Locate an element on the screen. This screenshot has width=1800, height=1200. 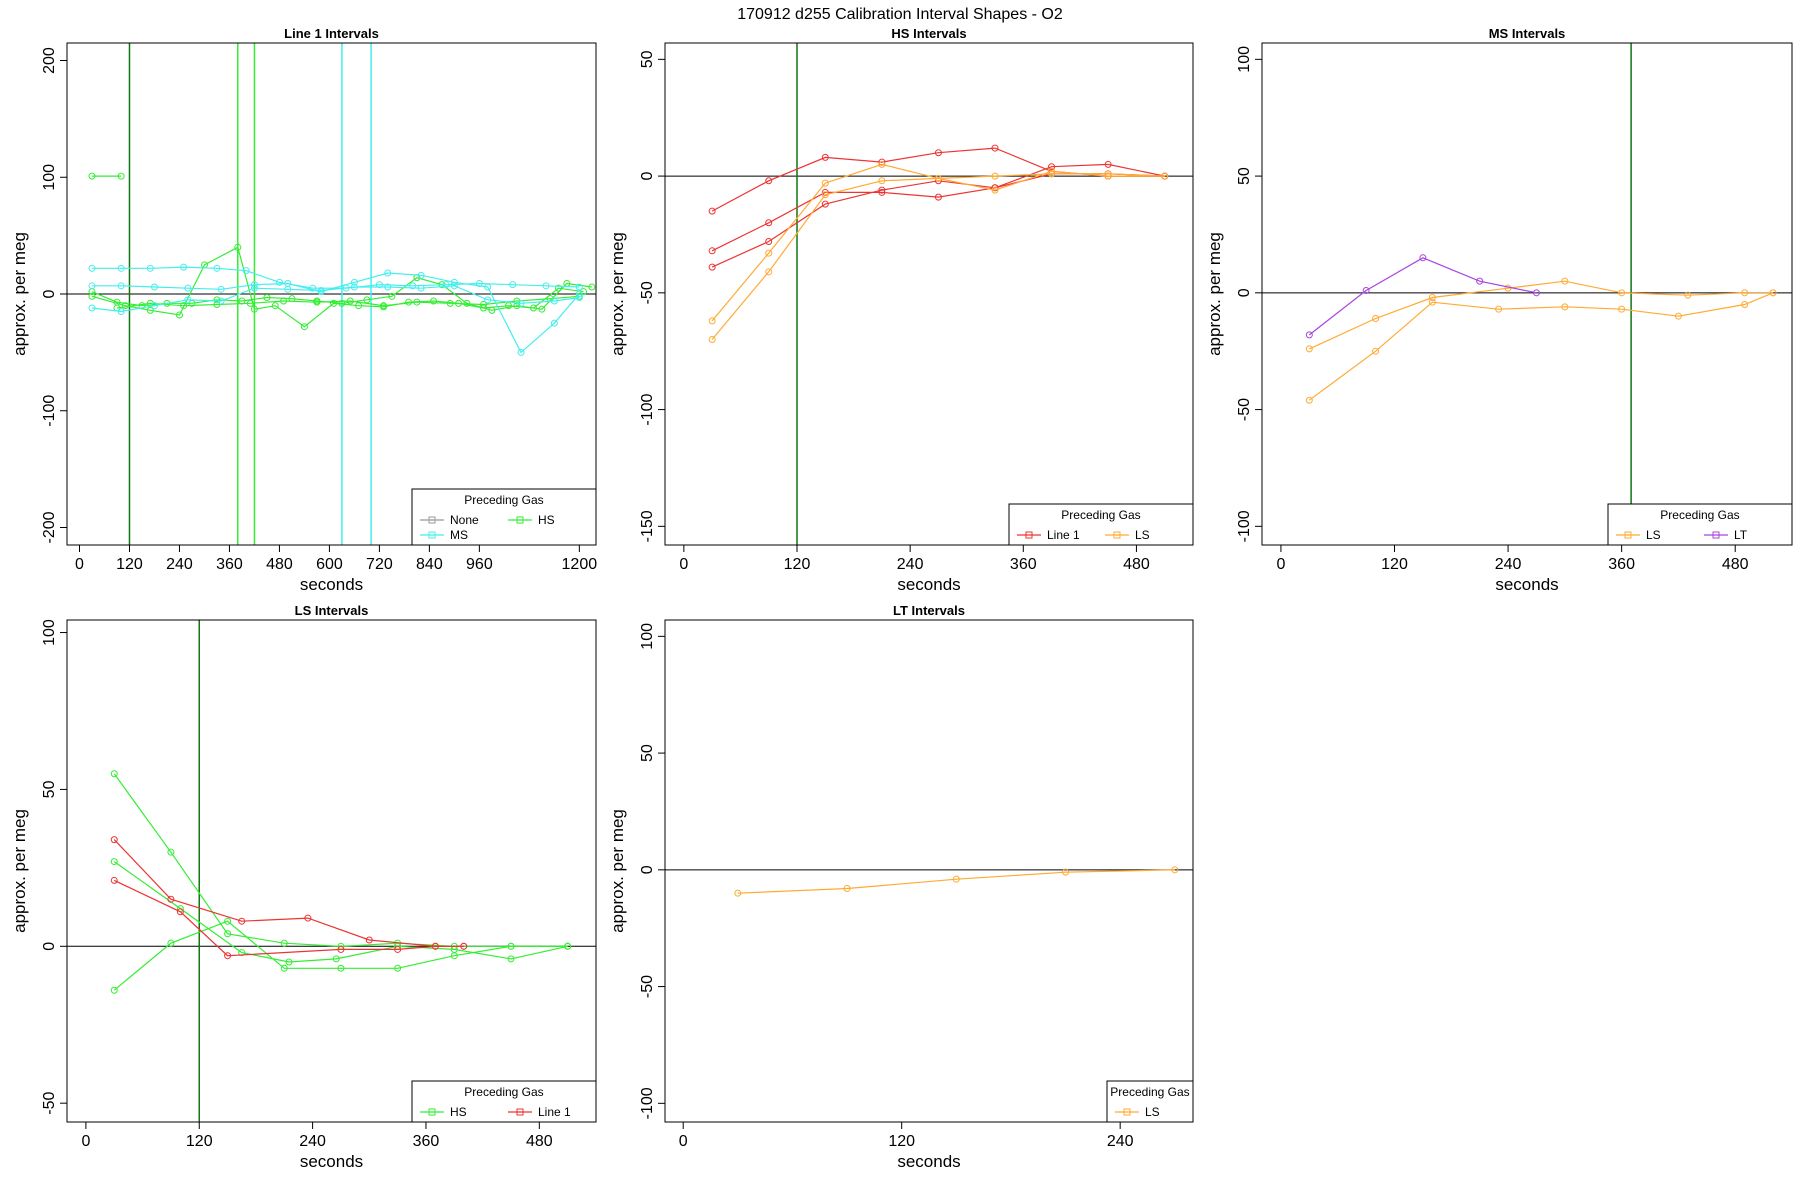
y-tick-label: -100 is located at coordinates (647, 1103).